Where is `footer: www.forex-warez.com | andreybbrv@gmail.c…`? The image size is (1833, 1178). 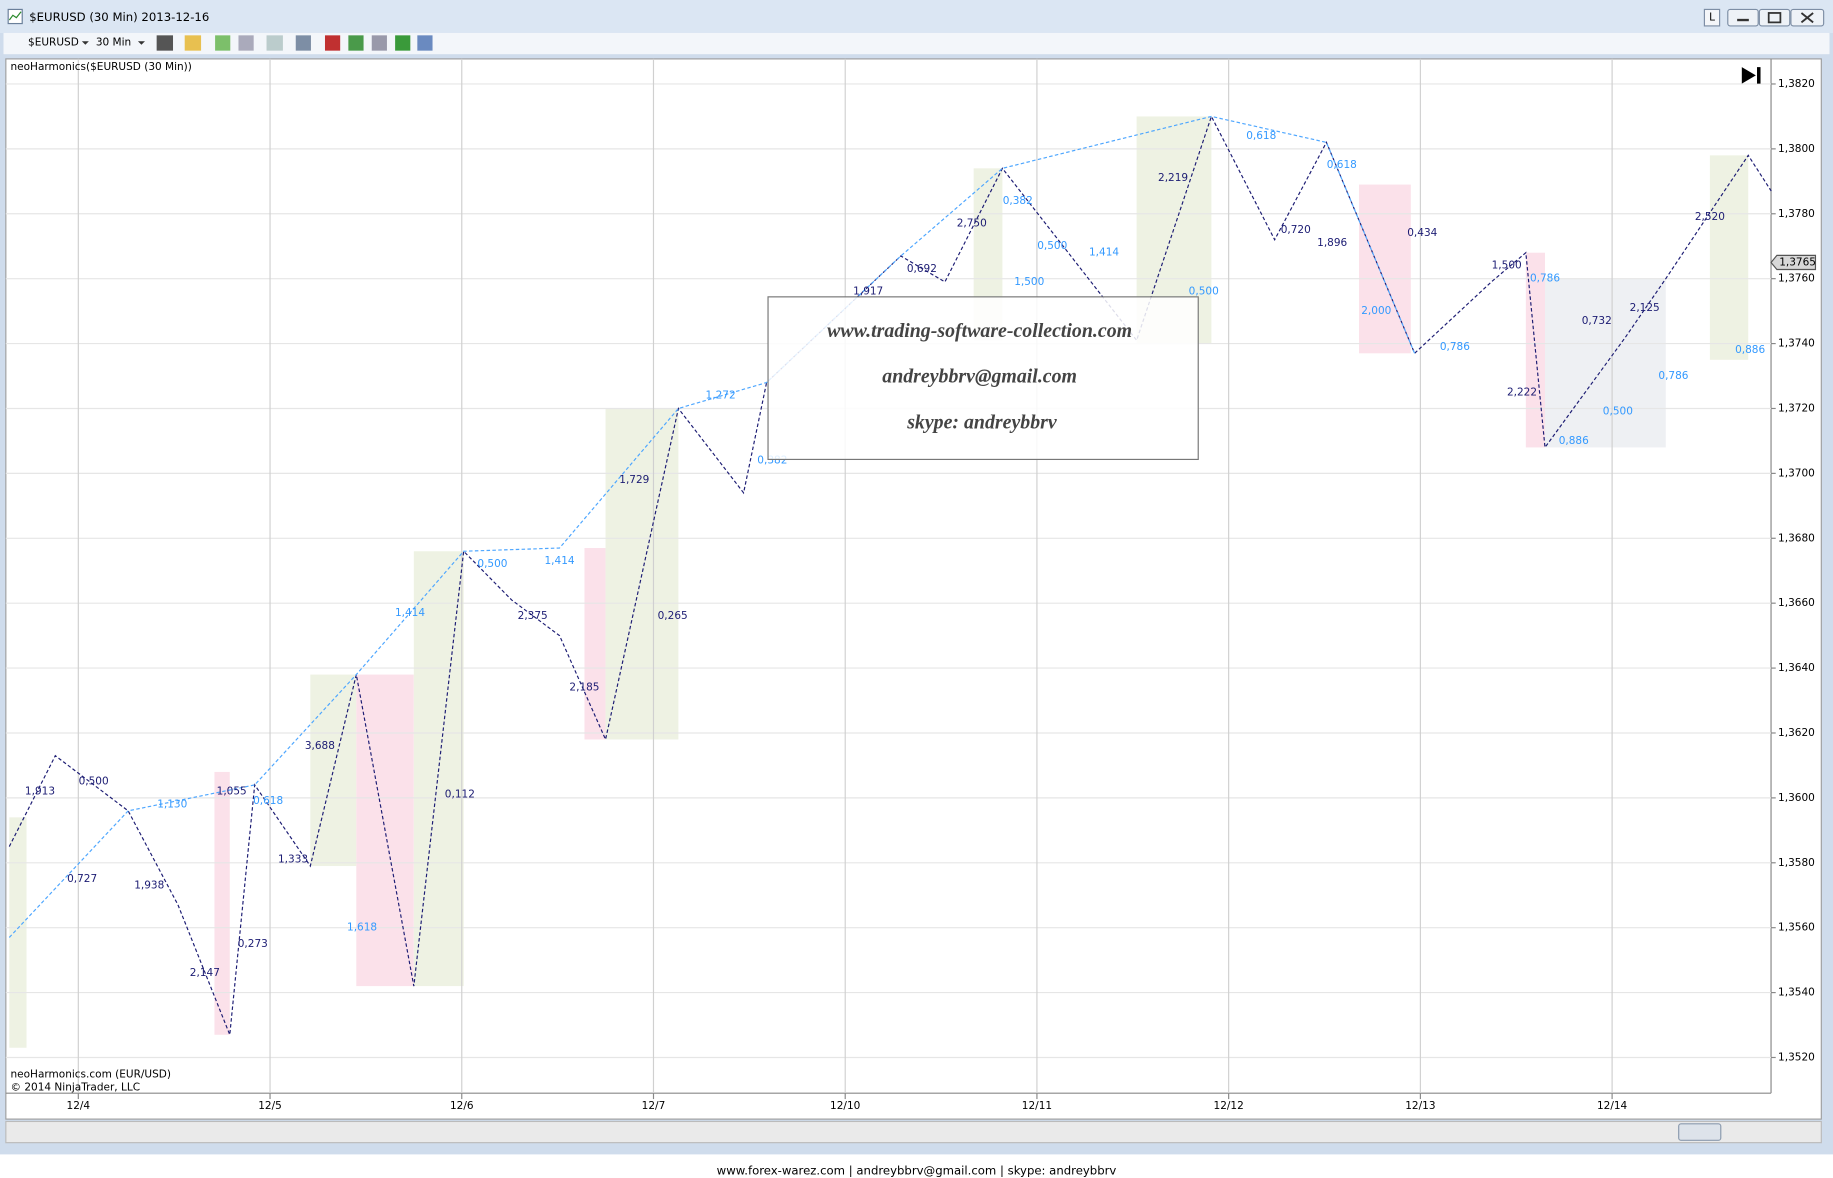
footer: www.forex-warez.com | andreybbrv@gmail.c… is located at coordinates (917, 1170).